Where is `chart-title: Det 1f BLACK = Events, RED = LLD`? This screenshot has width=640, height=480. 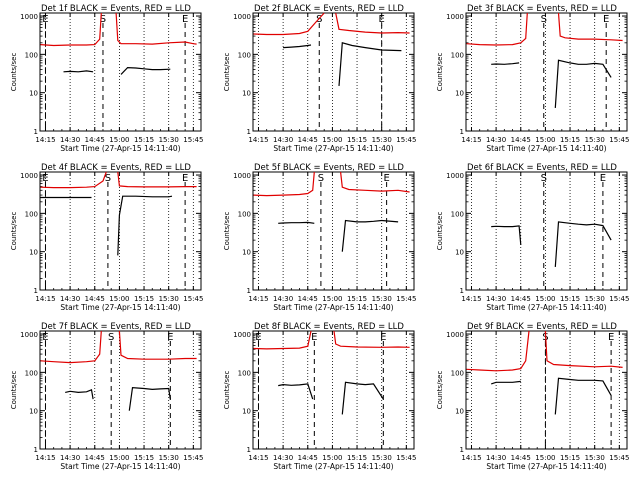 chart-title: Det 1f BLACK = Events, RED = LLD is located at coordinates (116, 9).